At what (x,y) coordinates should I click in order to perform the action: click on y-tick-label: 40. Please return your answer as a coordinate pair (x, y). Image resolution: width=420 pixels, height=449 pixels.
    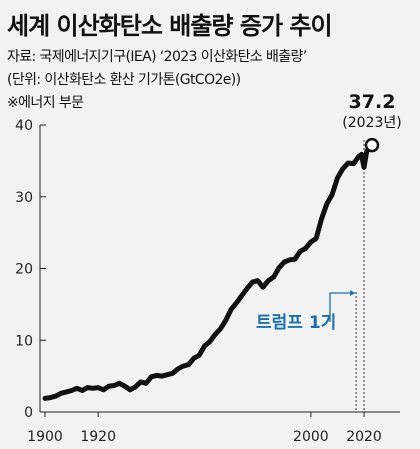
    Looking at the image, I should click on (24, 126).